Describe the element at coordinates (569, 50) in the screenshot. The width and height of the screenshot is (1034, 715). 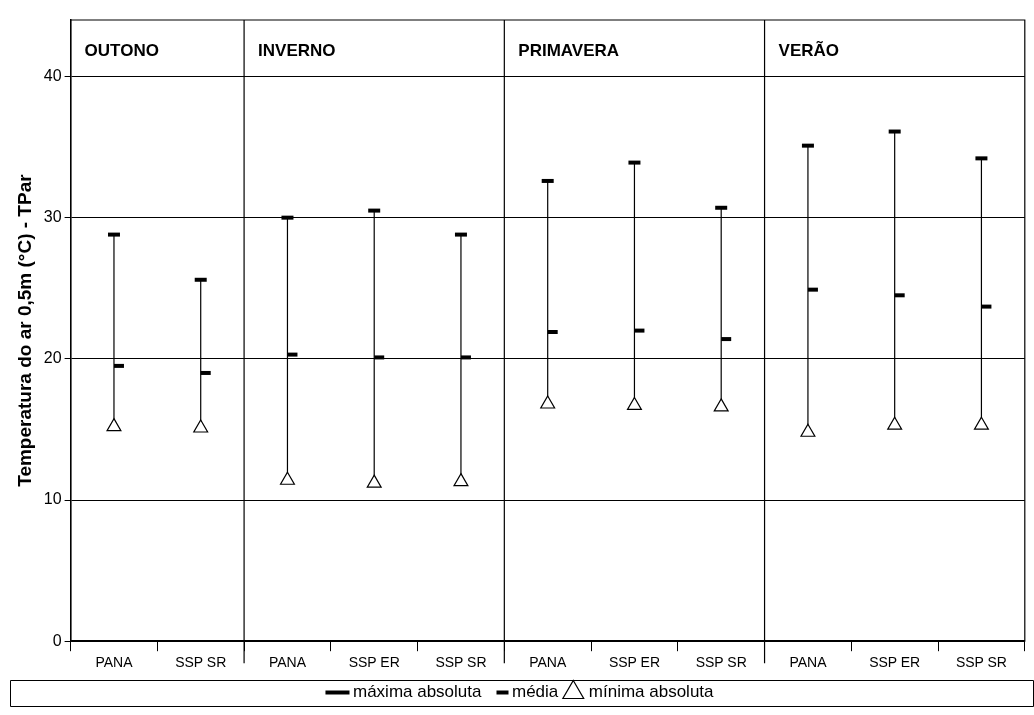
I see `annotation: PRIMAVERA` at that location.